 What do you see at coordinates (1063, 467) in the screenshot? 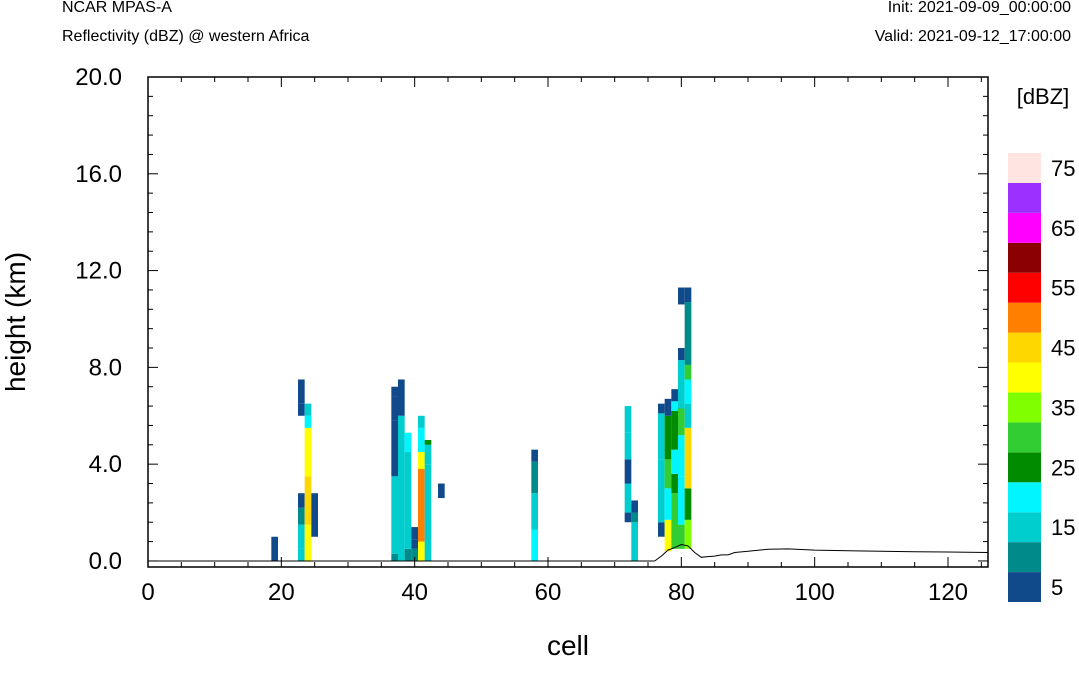
I see `colorbar-label: 25` at bounding box center [1063, 467].